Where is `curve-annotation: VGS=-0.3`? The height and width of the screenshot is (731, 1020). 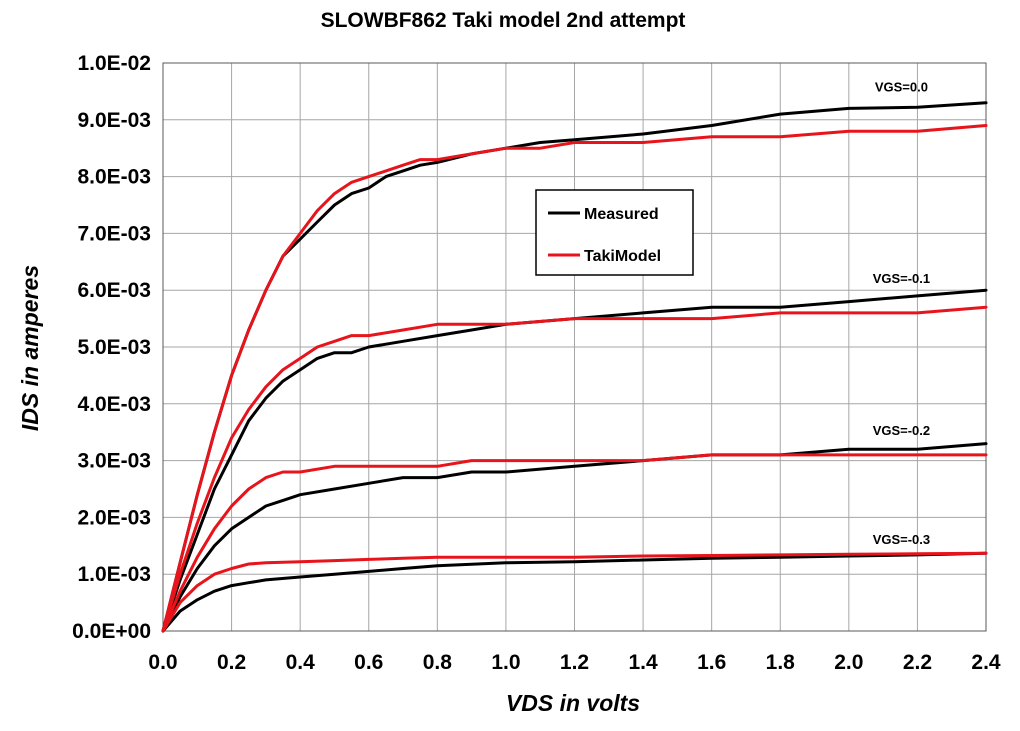 curve-annotation: VGS=-0.3 is located at coordinates (901, 539).